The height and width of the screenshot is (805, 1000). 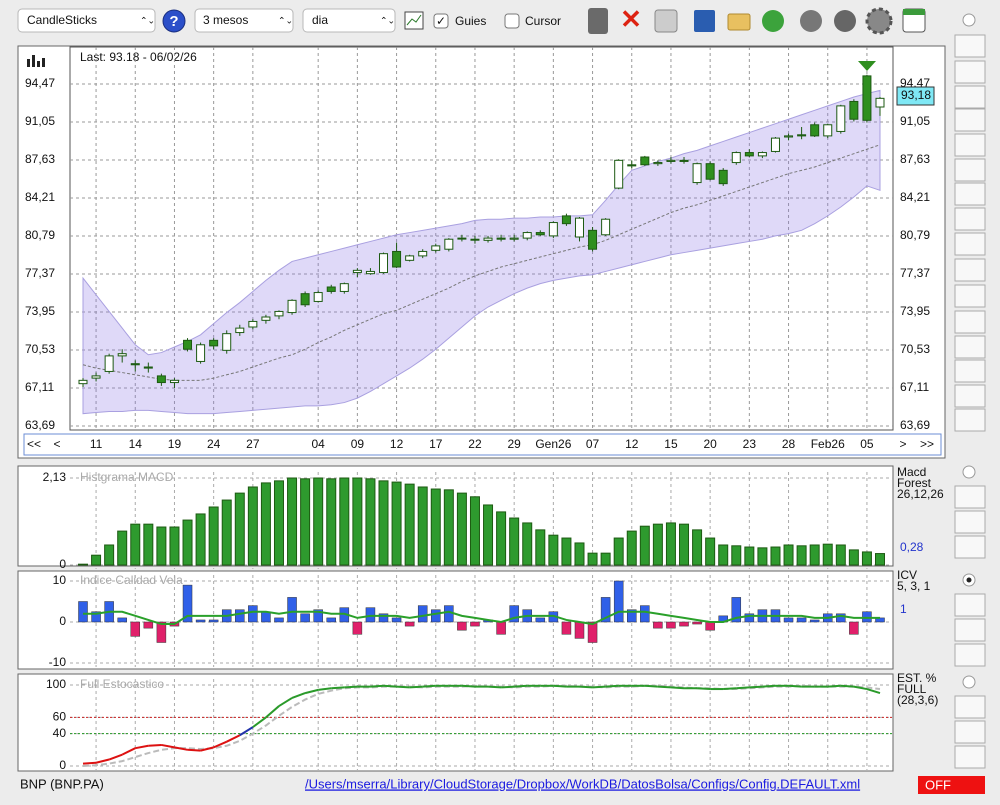 I want to click on panel-label: 26,12,26, so click(x=920, y=494).